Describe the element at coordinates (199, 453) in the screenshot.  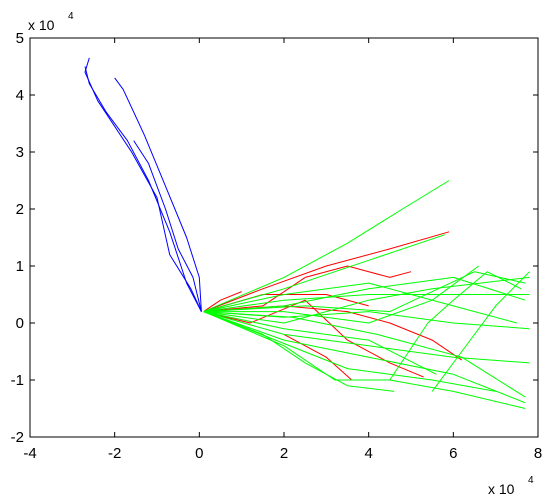
I see `x-tick-label: 0` at that location.